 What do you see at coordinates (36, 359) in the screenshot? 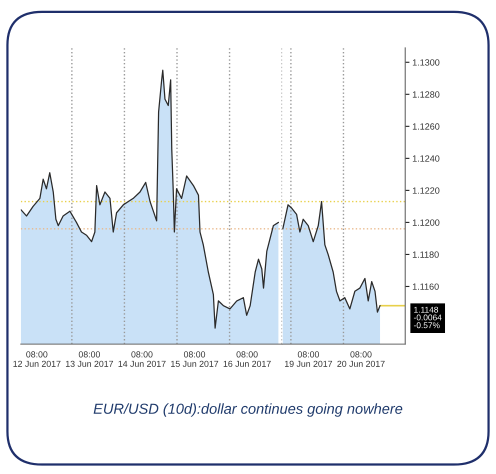
I see `x-tick-label: 08:00 12 Jun 2017` at bounding box center [36, 359].